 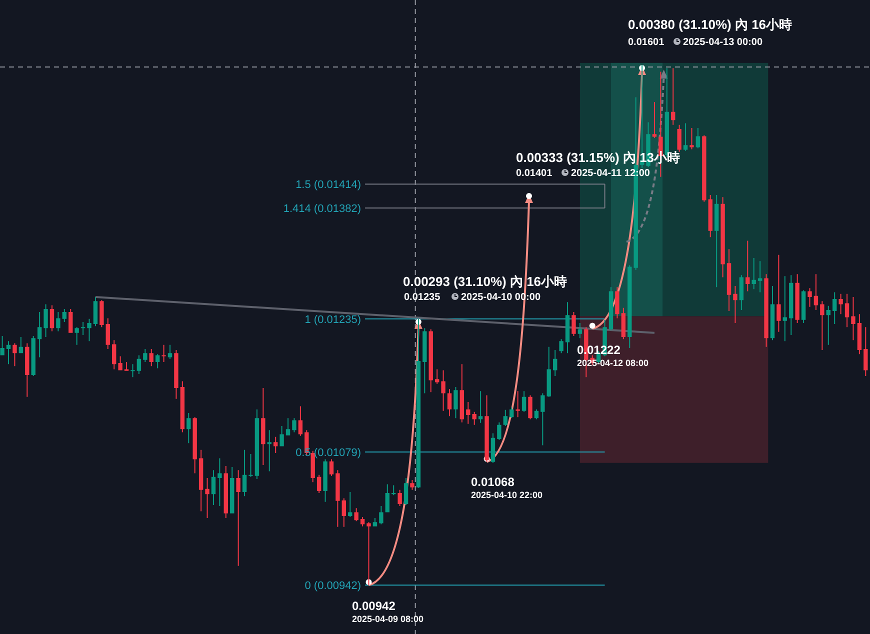 I want to click on text: 0.00380 (31.10%) 內 16小時, so click(x=710, y=24).